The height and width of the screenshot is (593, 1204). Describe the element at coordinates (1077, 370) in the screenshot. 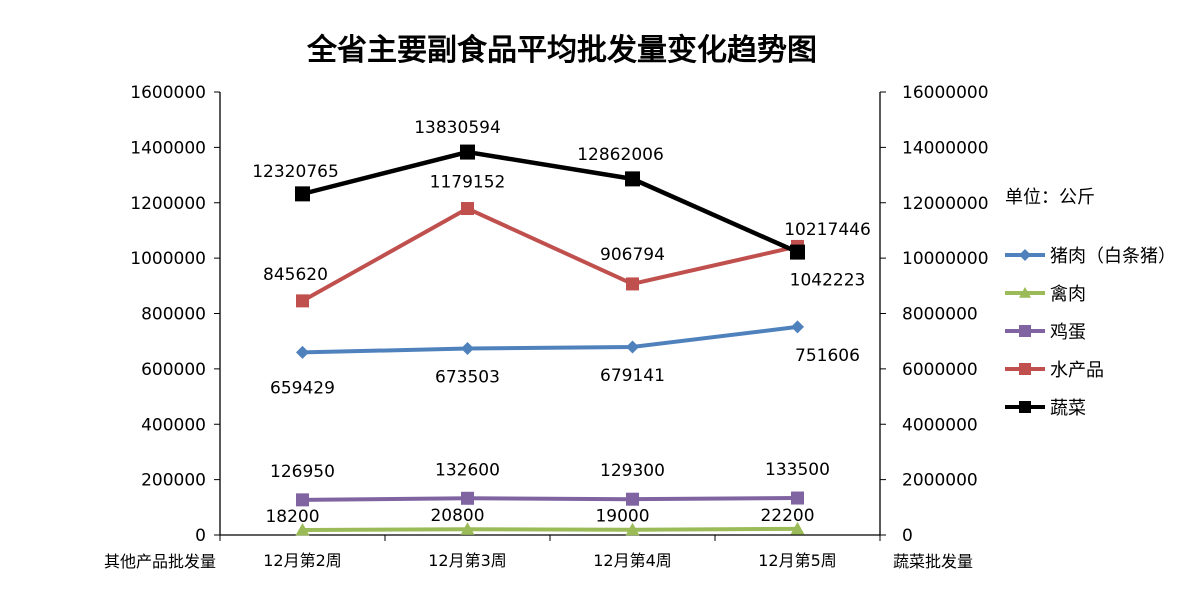

I see `legend-label: 水产品` at that location.